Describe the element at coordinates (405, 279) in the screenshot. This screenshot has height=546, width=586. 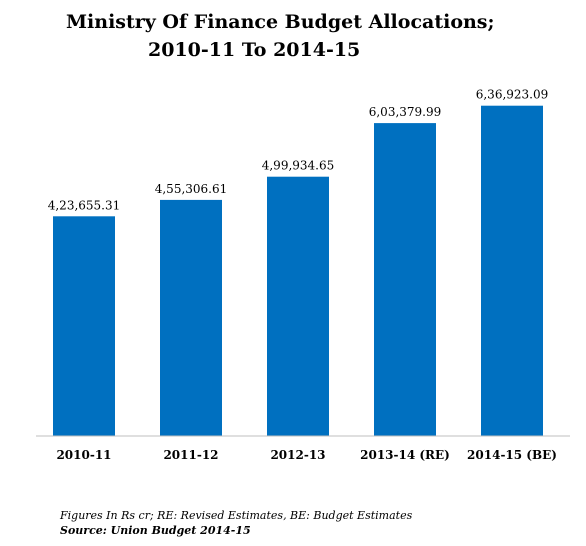
I see `bar-2013-14 (RE)` at that location.